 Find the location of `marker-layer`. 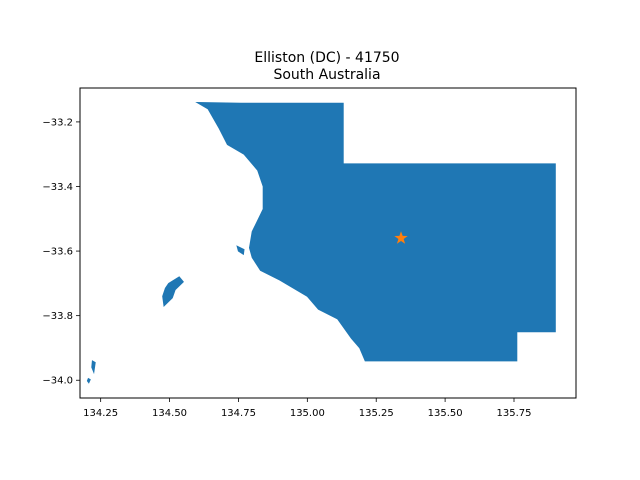

marker-layer is located at coordinates (401, 237).